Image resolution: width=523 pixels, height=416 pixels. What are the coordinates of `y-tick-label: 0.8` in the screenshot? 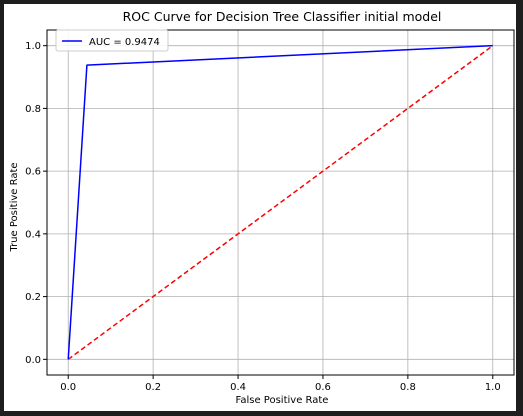 It's located at (33, 109).